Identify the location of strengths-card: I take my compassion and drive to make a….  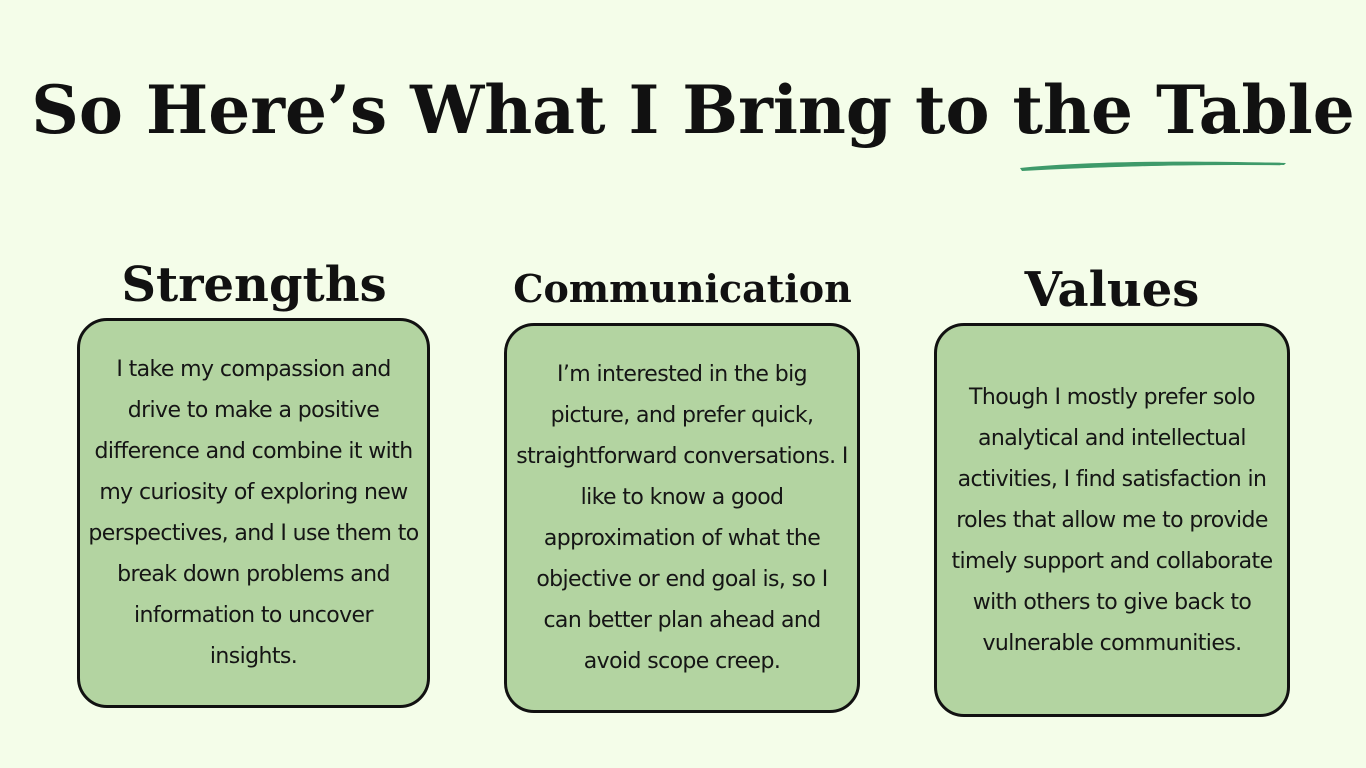
(253, 513).